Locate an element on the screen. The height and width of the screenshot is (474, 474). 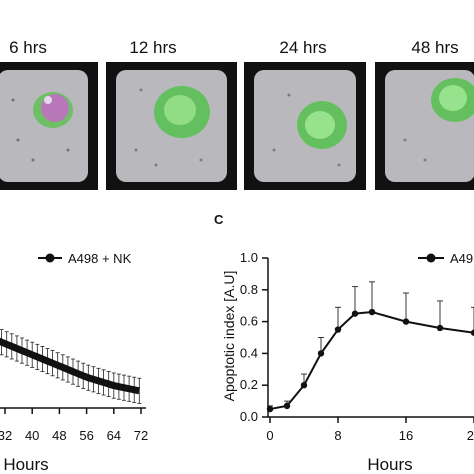
chart-left: 32 40 48 56 64 72 A498 + NK Hours is located at coordinates (74, 362).